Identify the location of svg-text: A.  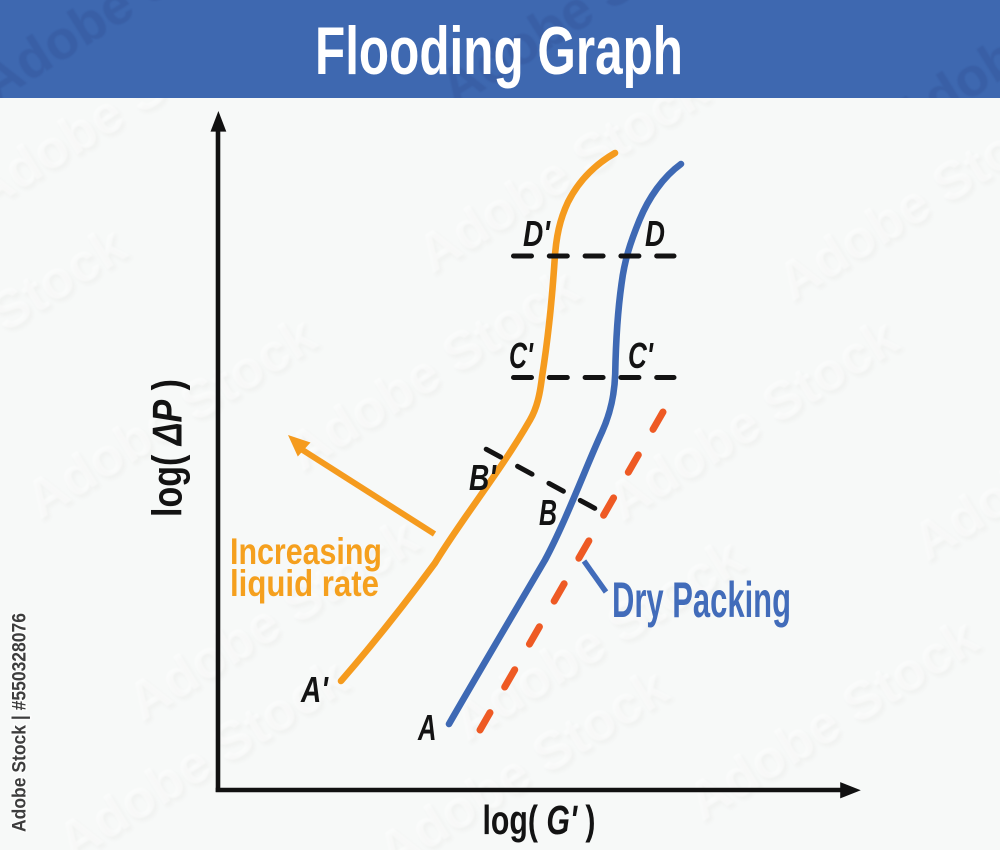
(426, 727).